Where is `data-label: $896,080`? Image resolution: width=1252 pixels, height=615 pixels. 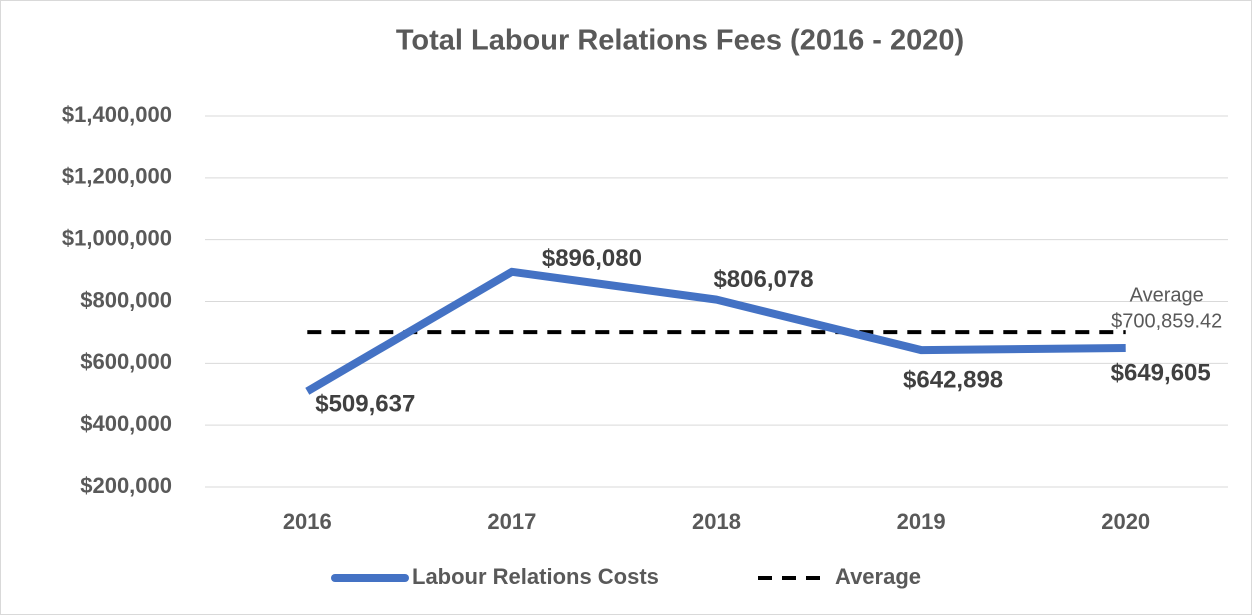
data-label: $896,080 is located at coordinates (592, 258).